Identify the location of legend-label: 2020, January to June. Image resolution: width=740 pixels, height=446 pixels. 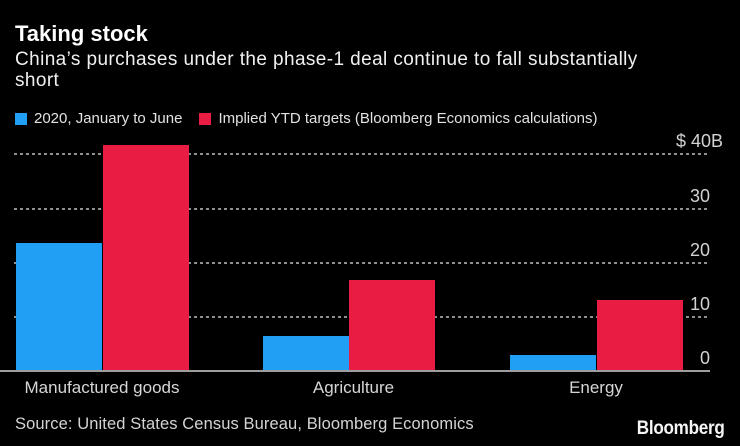
(108, 118).